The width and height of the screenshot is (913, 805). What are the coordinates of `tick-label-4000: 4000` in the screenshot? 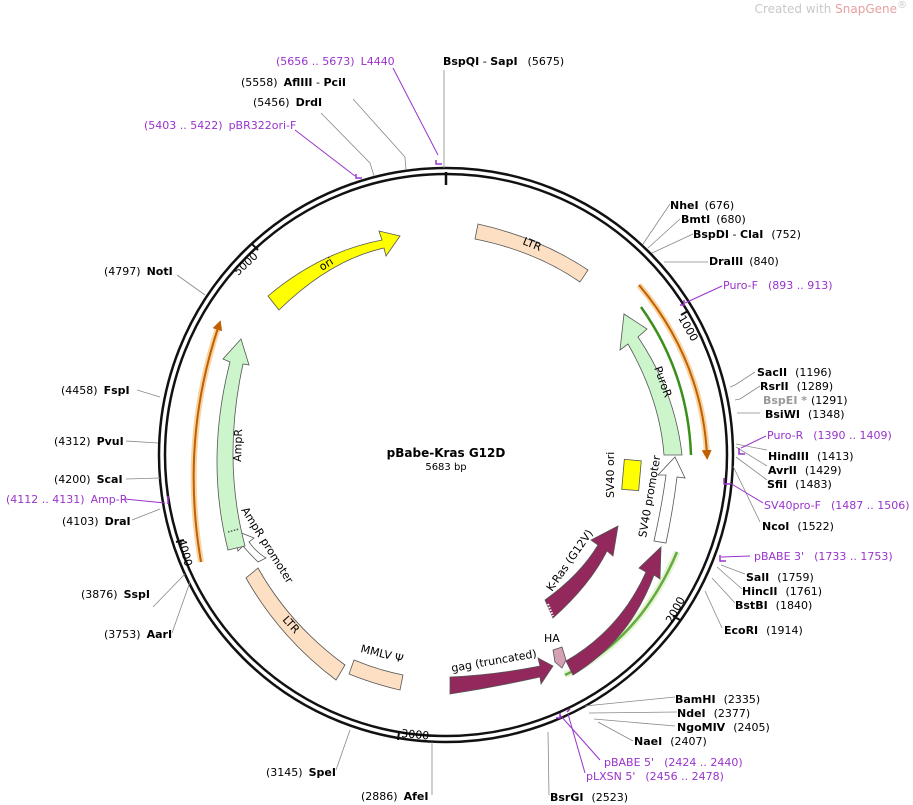 It's located at (185, 552).